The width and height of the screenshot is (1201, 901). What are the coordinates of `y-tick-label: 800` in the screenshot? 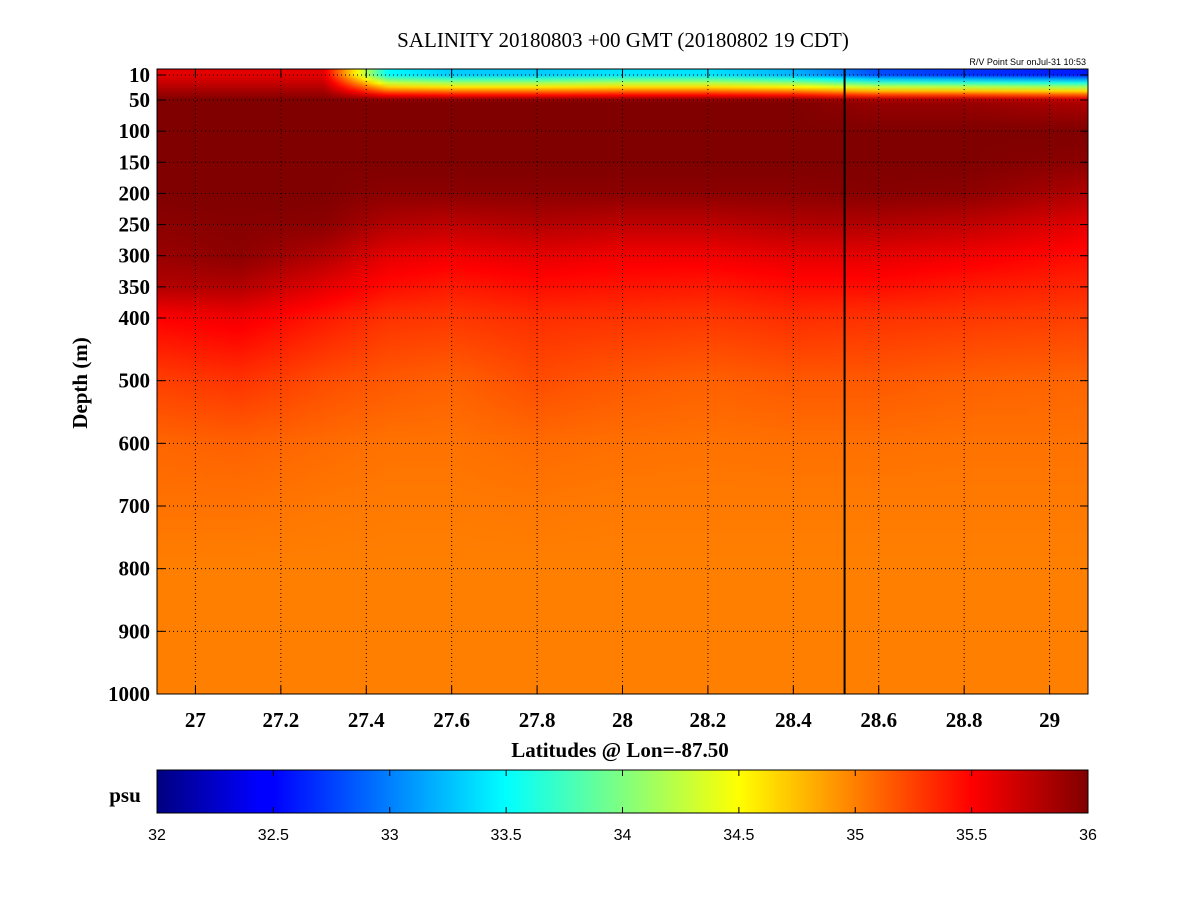 It's located at (135, 569).